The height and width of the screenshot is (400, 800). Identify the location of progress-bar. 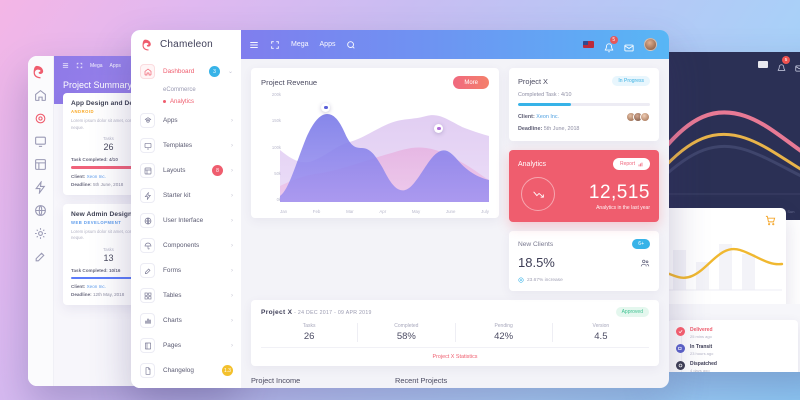
(584, 104).